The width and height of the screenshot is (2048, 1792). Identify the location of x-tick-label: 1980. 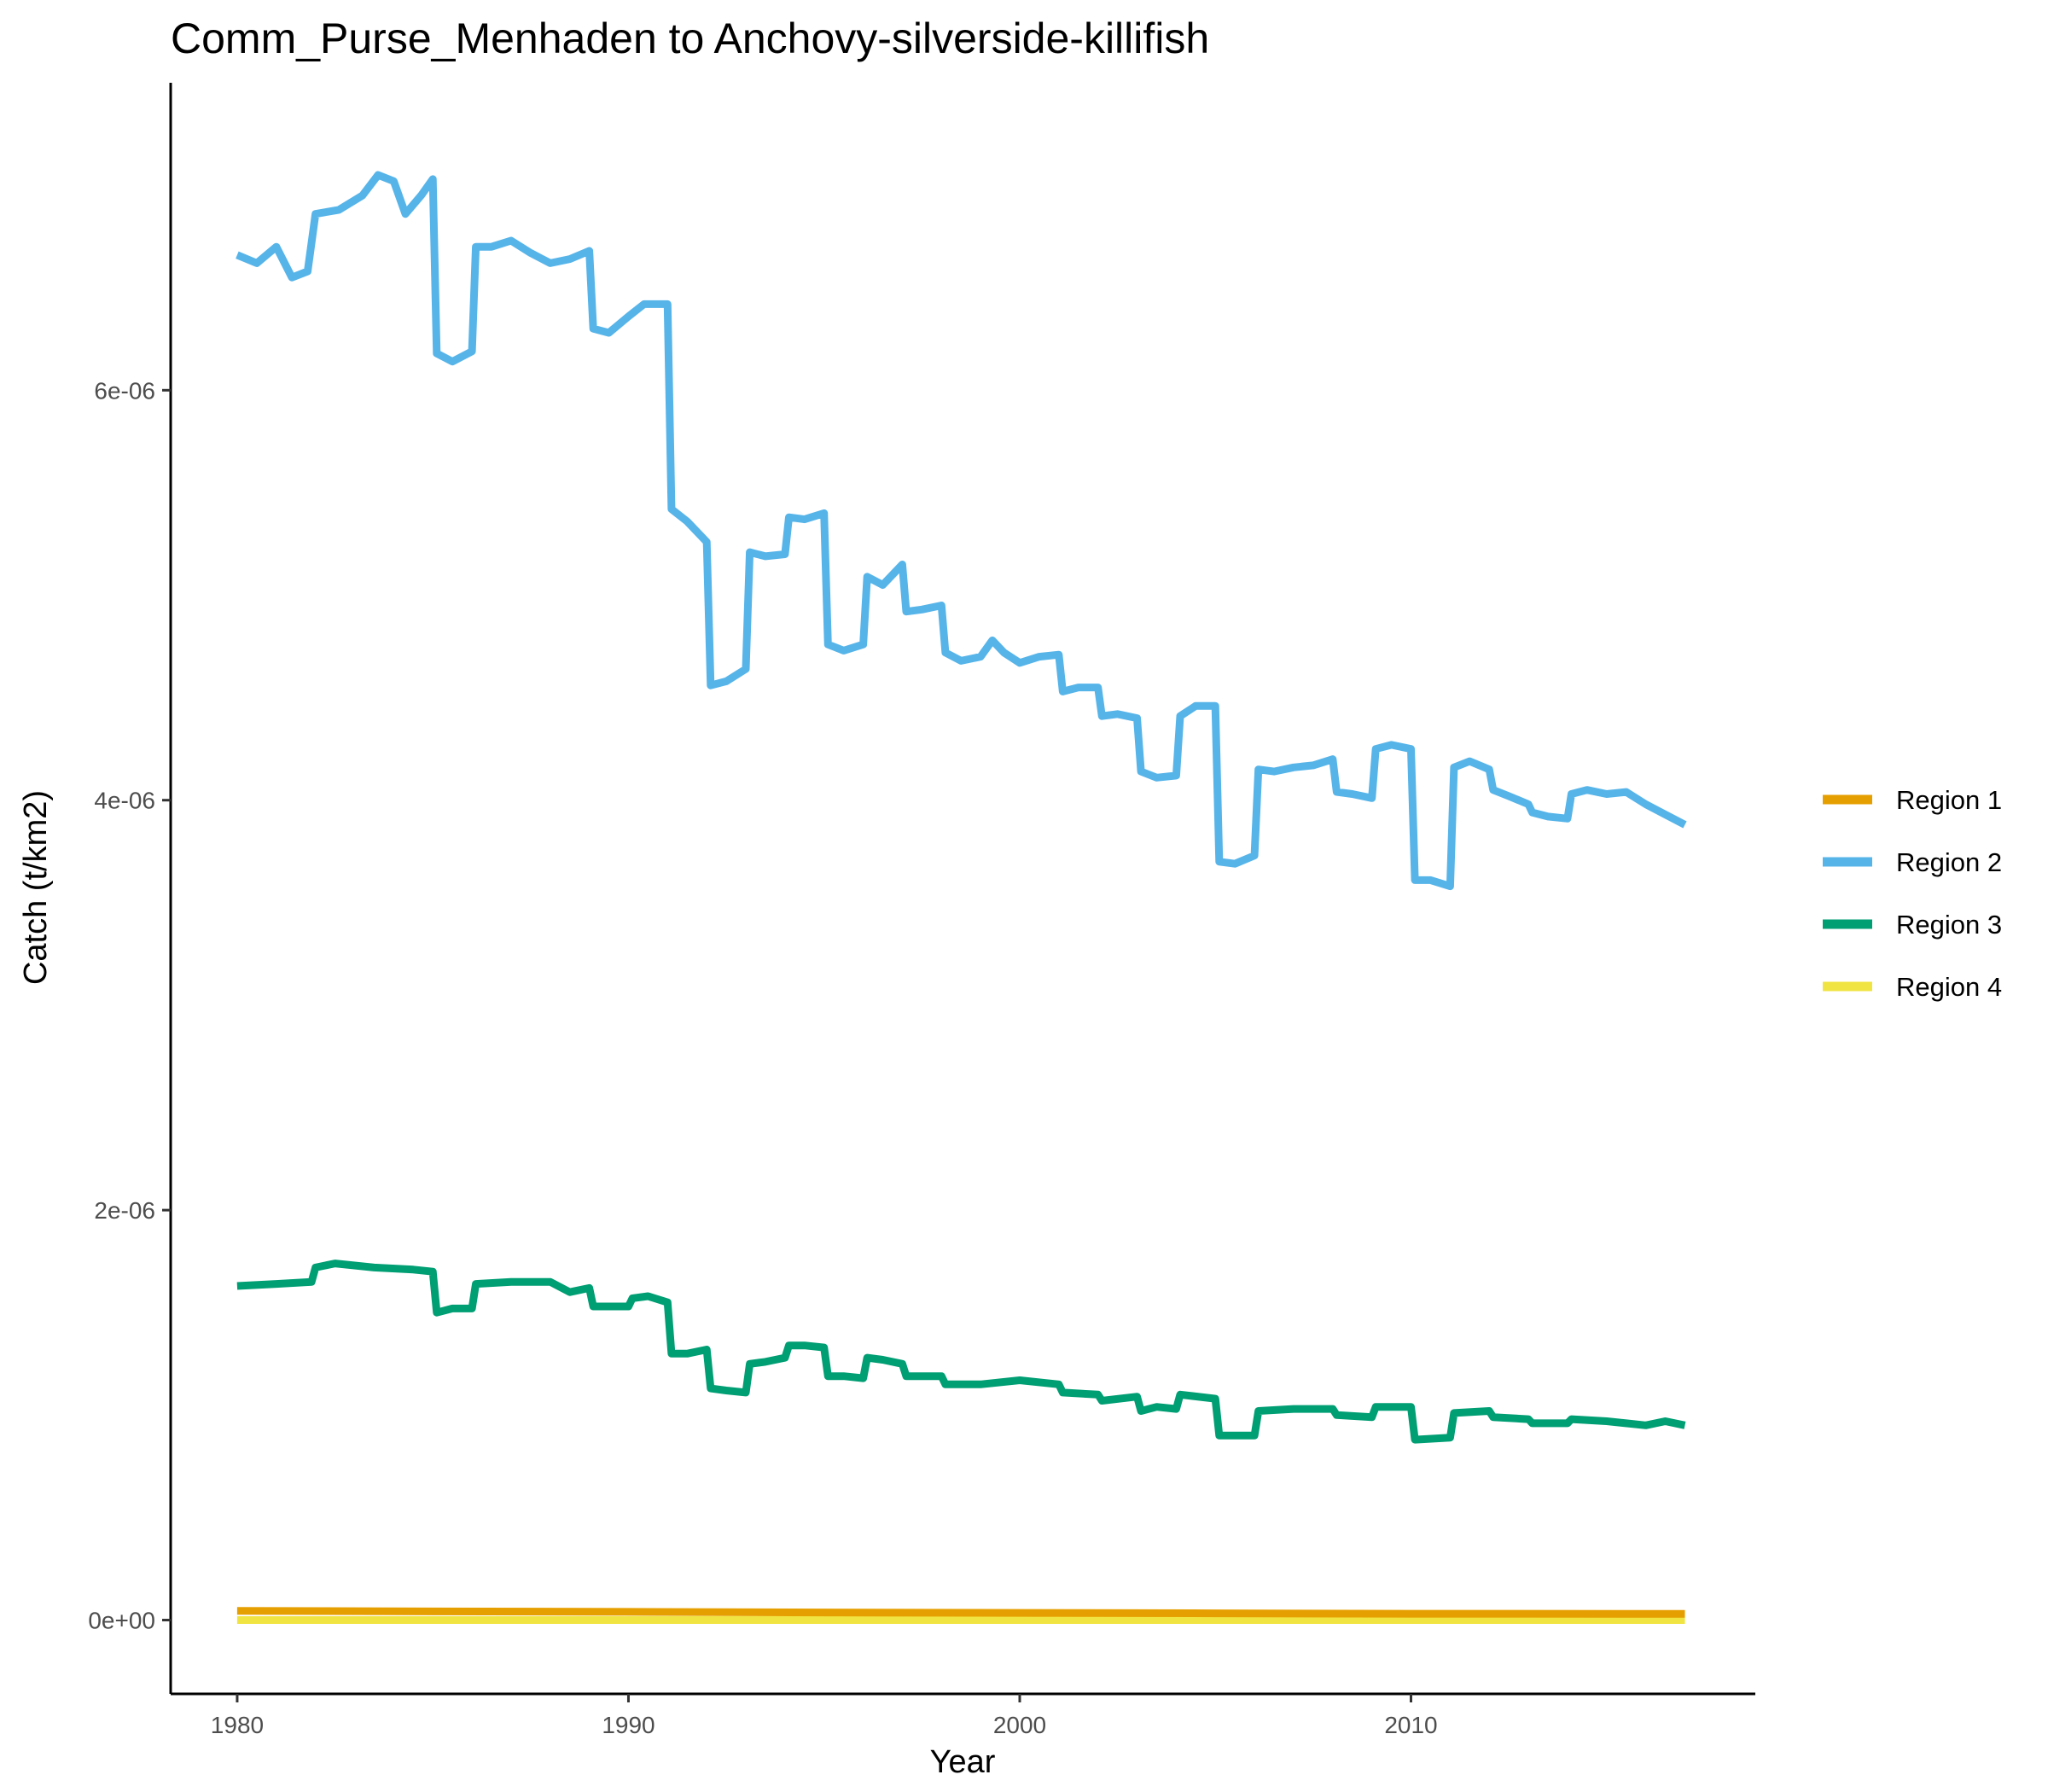
(238, 1725).